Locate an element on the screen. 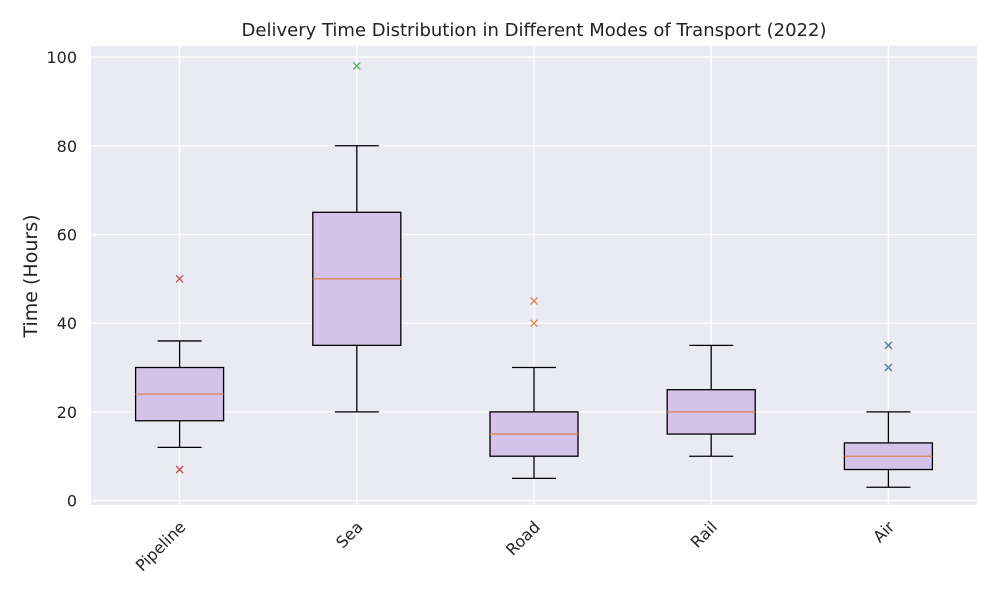 The height and width of the screenshot is (600, 1000). box-pipeline is located at coordinates (179, 374).